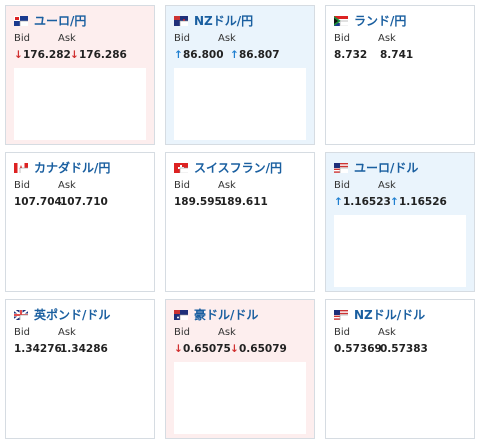 The width and height of the screenshot is (480, 439). I want to click on pair-title-link: 107.8107.614:3016:3018:3020:30 カナダドル/円, so click(80, 195).